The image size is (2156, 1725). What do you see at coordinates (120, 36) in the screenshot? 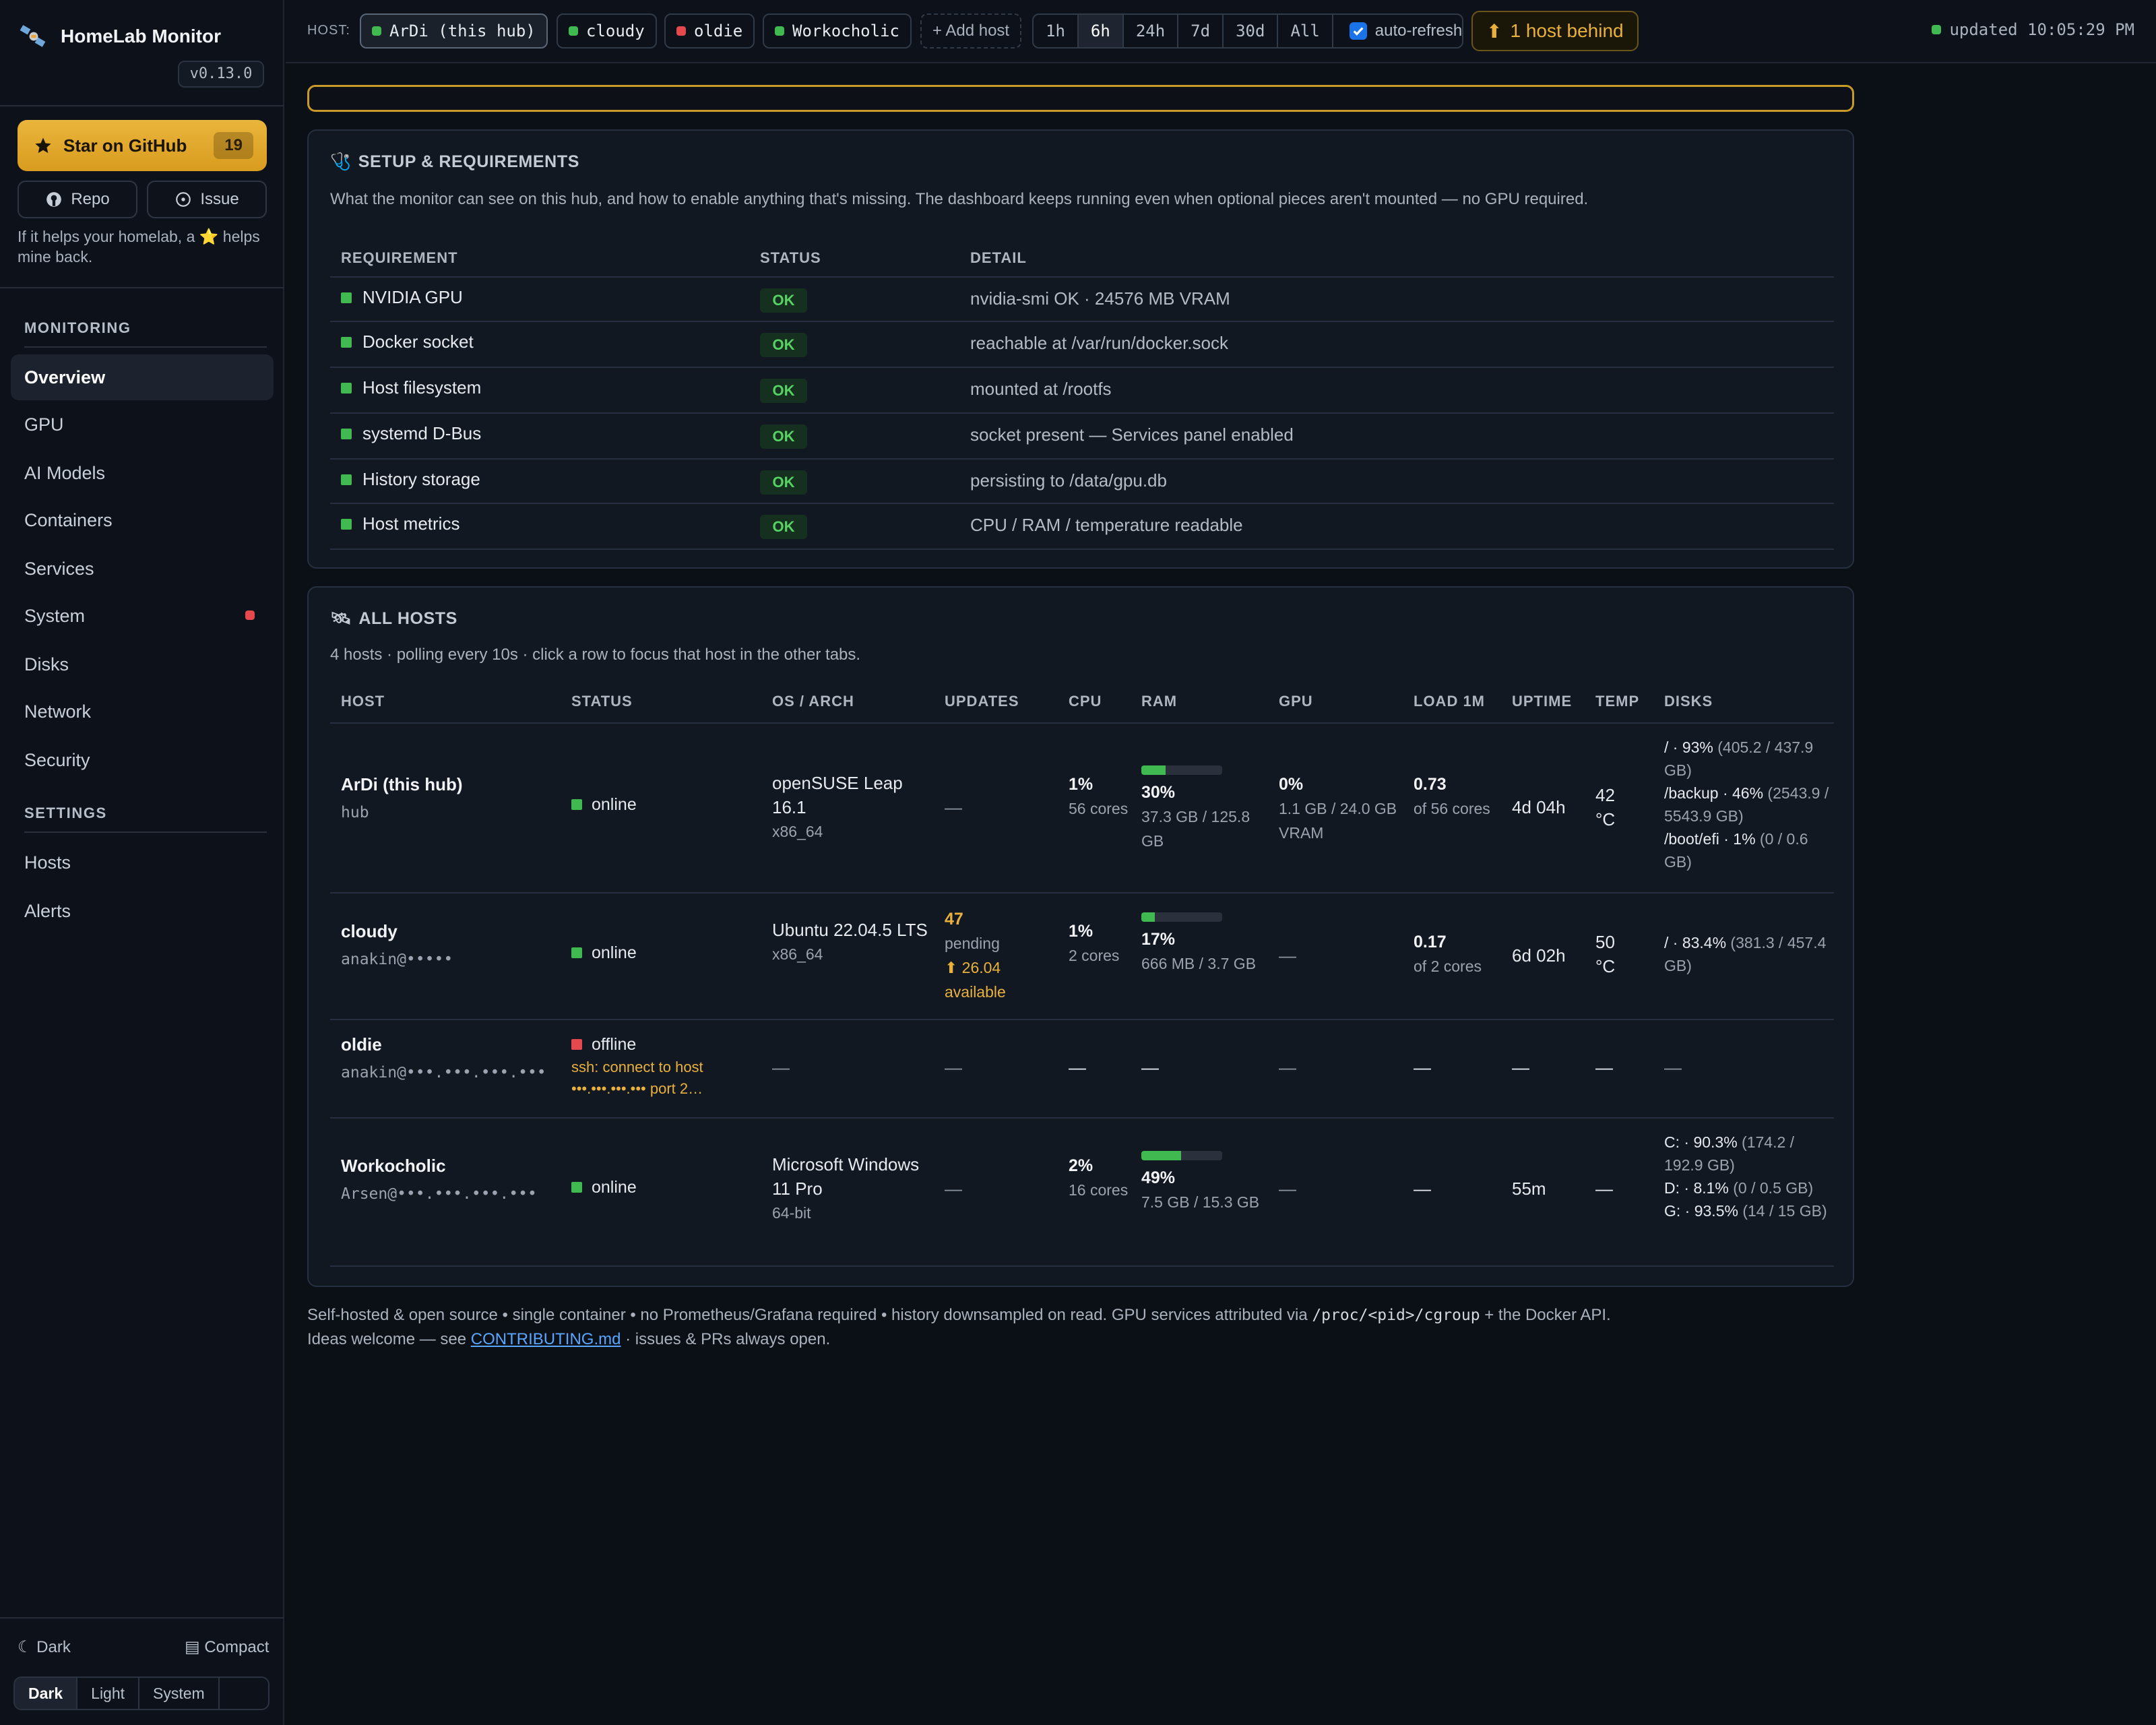
I see `brand: HomeLab Monitor` at bounding box center [120, 36].